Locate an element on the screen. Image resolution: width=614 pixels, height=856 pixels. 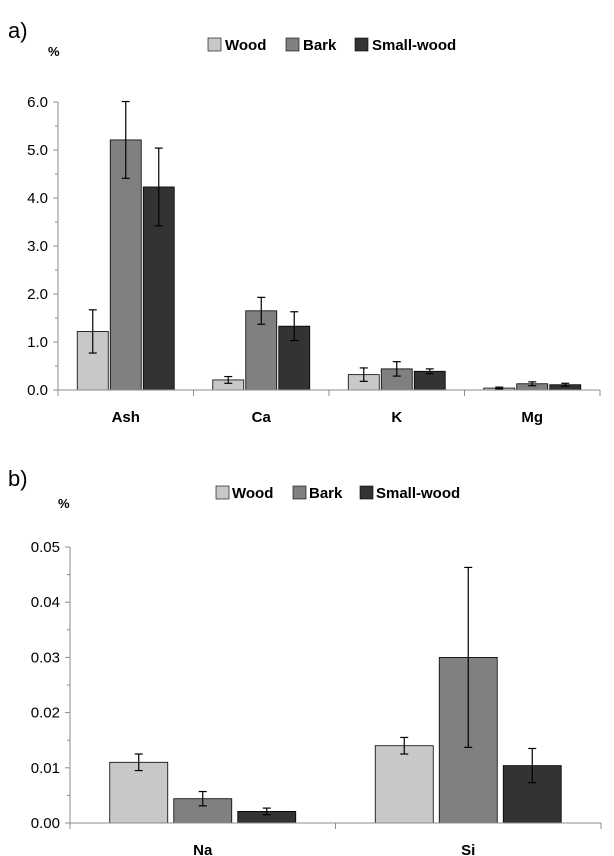
error-bar-bark-si is located at coordinates (468, 657).